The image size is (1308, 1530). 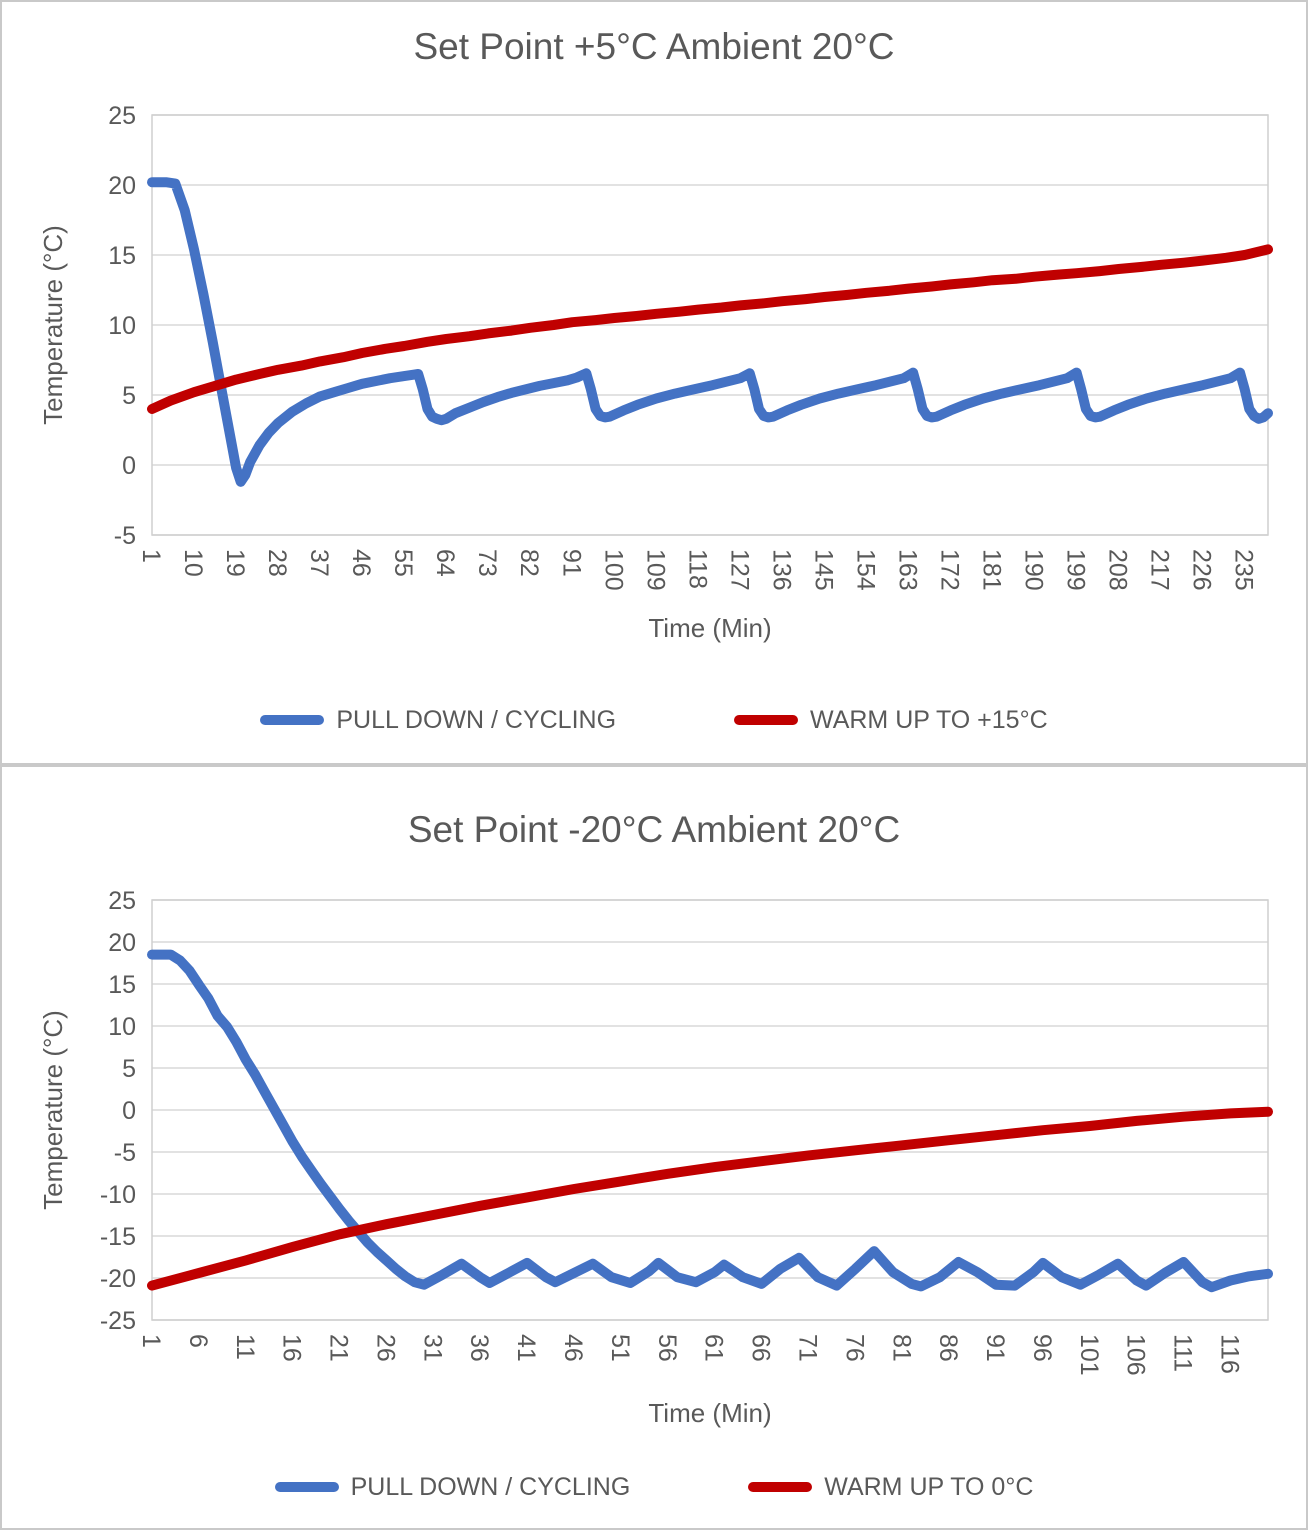 What do you see at coordinates (907, 570) in the screenshot?
I see `x-tick-label: 163` at bounding box center [907, 570].